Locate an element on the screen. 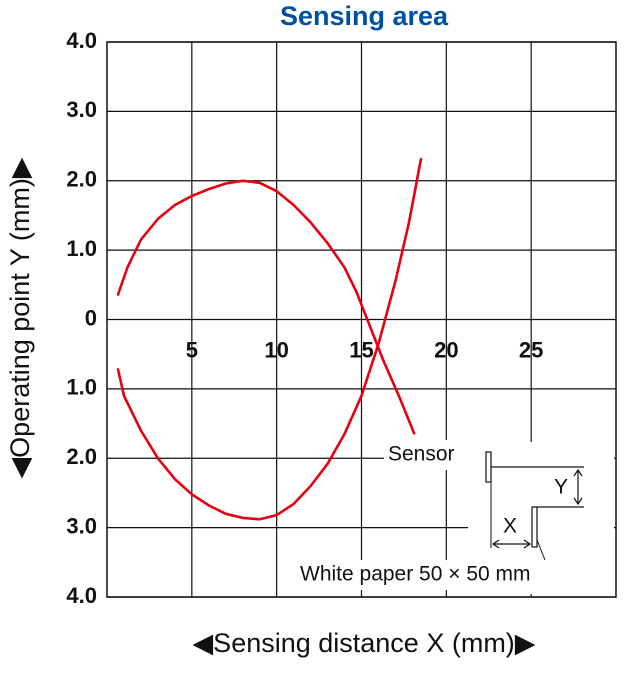 This screenshot has width=640, height=675. annotation: X is located at coordinates (510, 526).